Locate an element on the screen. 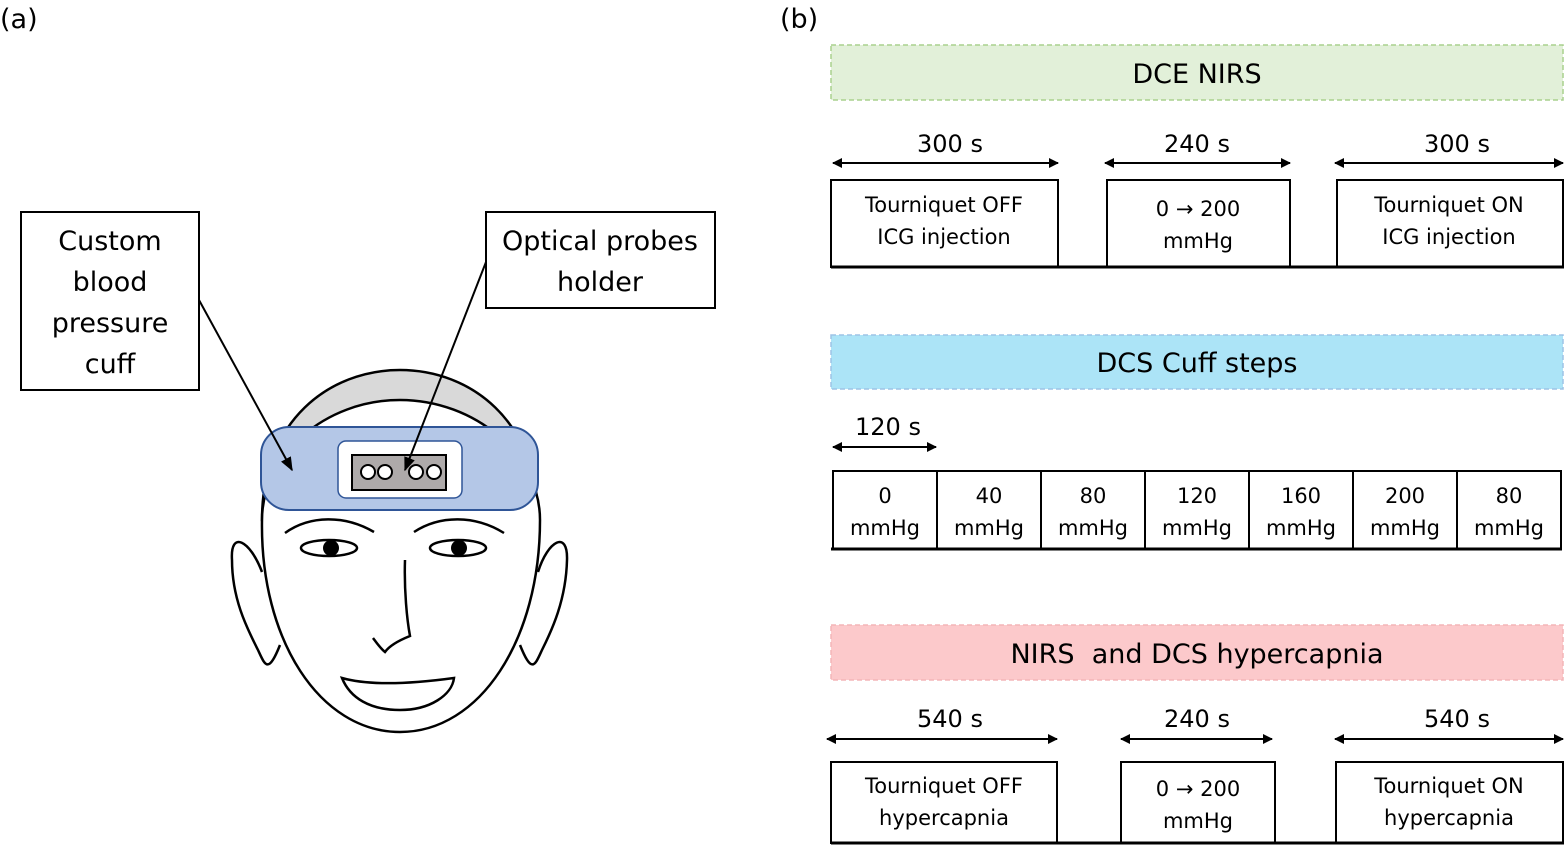 The height and width of the screenshot is (846, 1566). cuff-step-pressure: 120 is located at coordinates (1197, 496).